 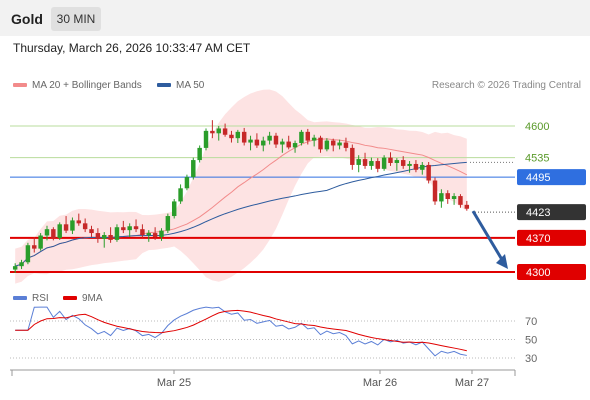 What do you see at coordinates (538, 213) in the screenshot?
I see `price-label-4423: 4423` at bounding box center [538, 213].